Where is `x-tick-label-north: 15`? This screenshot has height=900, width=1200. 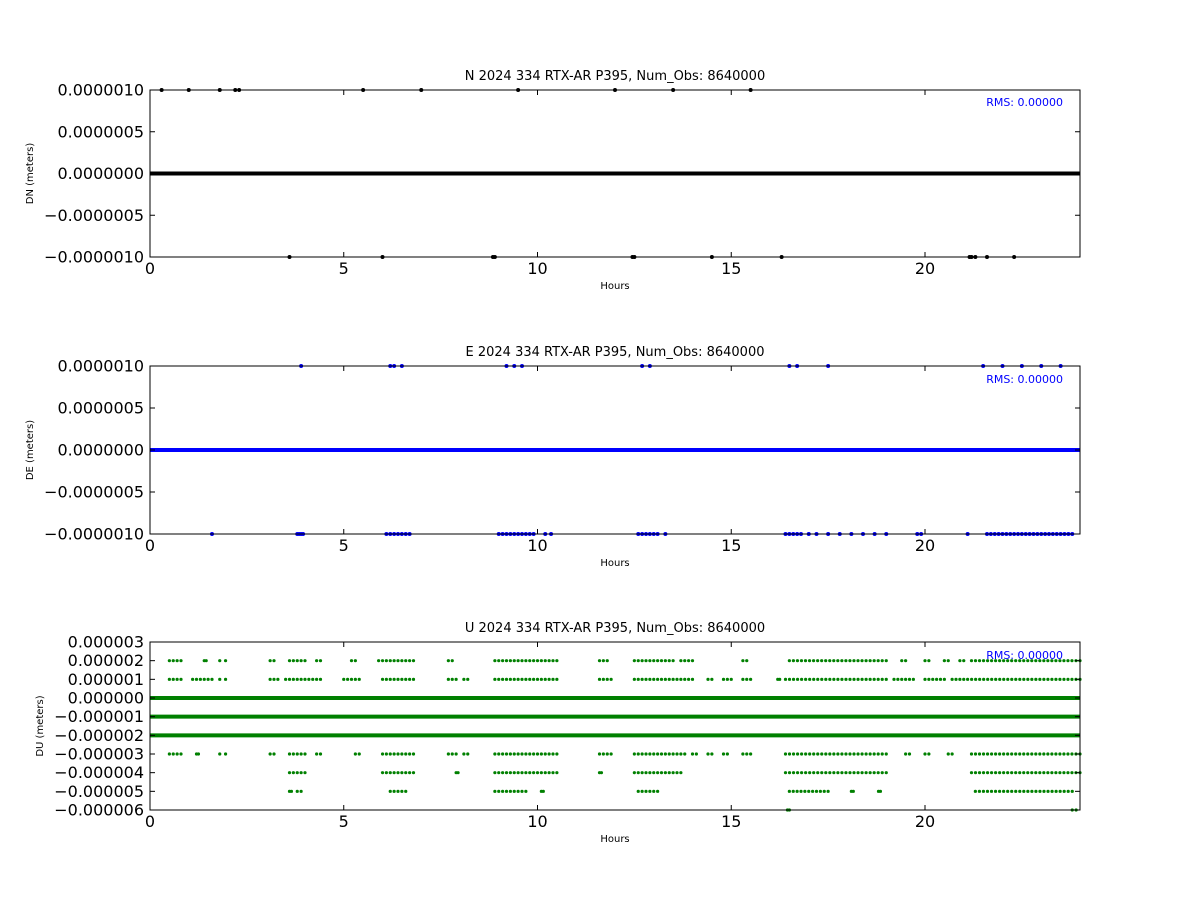
x-tick-label-north: 15 is located at coordinates (731, 268).